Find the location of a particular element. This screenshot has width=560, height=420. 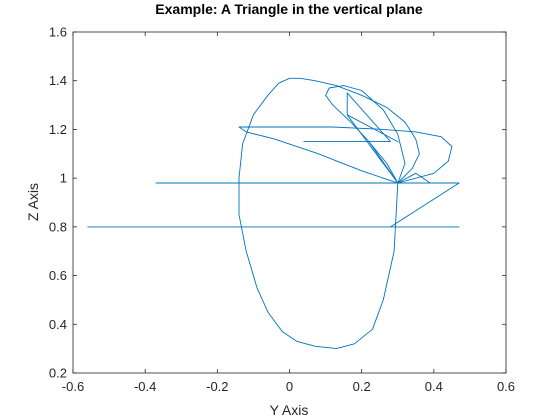

x-tick-label: -0.6 is located at coordinates (73, 386).